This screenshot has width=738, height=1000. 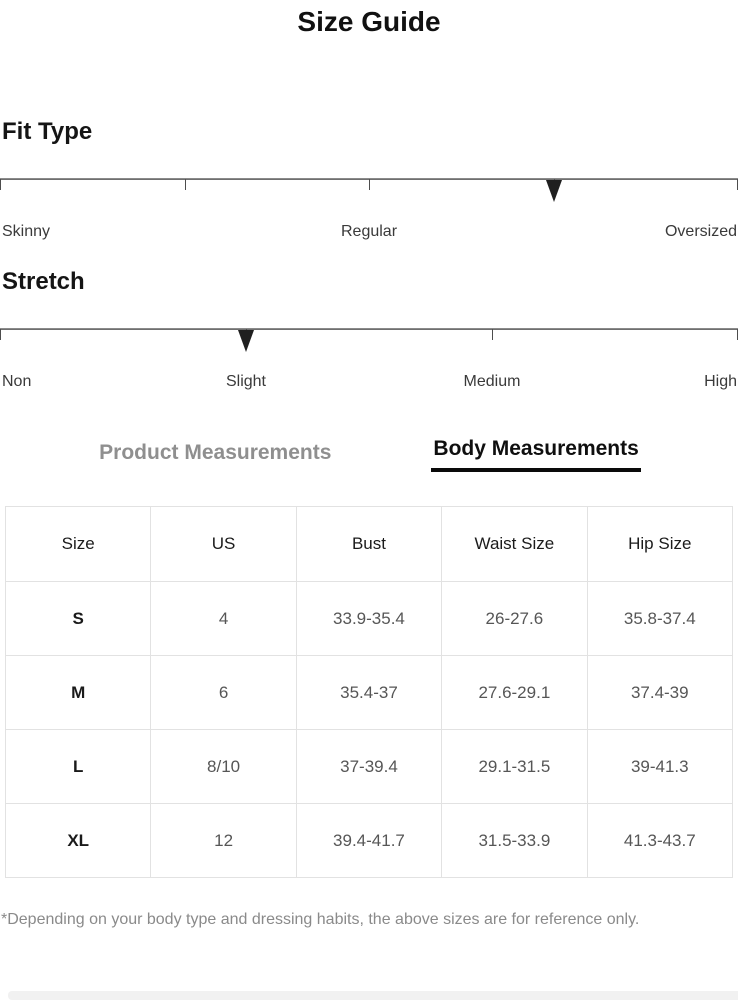 What do you see at coordinates (660, 692) in the screenshot?
I see `cell-hip: 37.4-39` at bounding box center [660, 692].